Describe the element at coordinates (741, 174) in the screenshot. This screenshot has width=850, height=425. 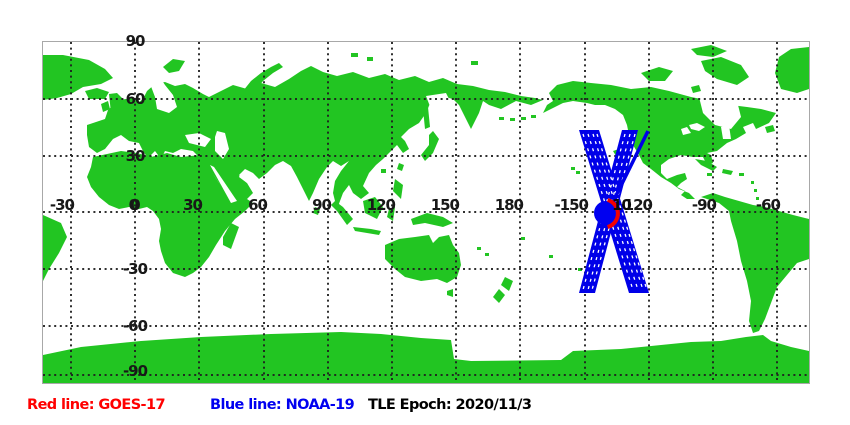
I see `land-puerto-rico` at that location.